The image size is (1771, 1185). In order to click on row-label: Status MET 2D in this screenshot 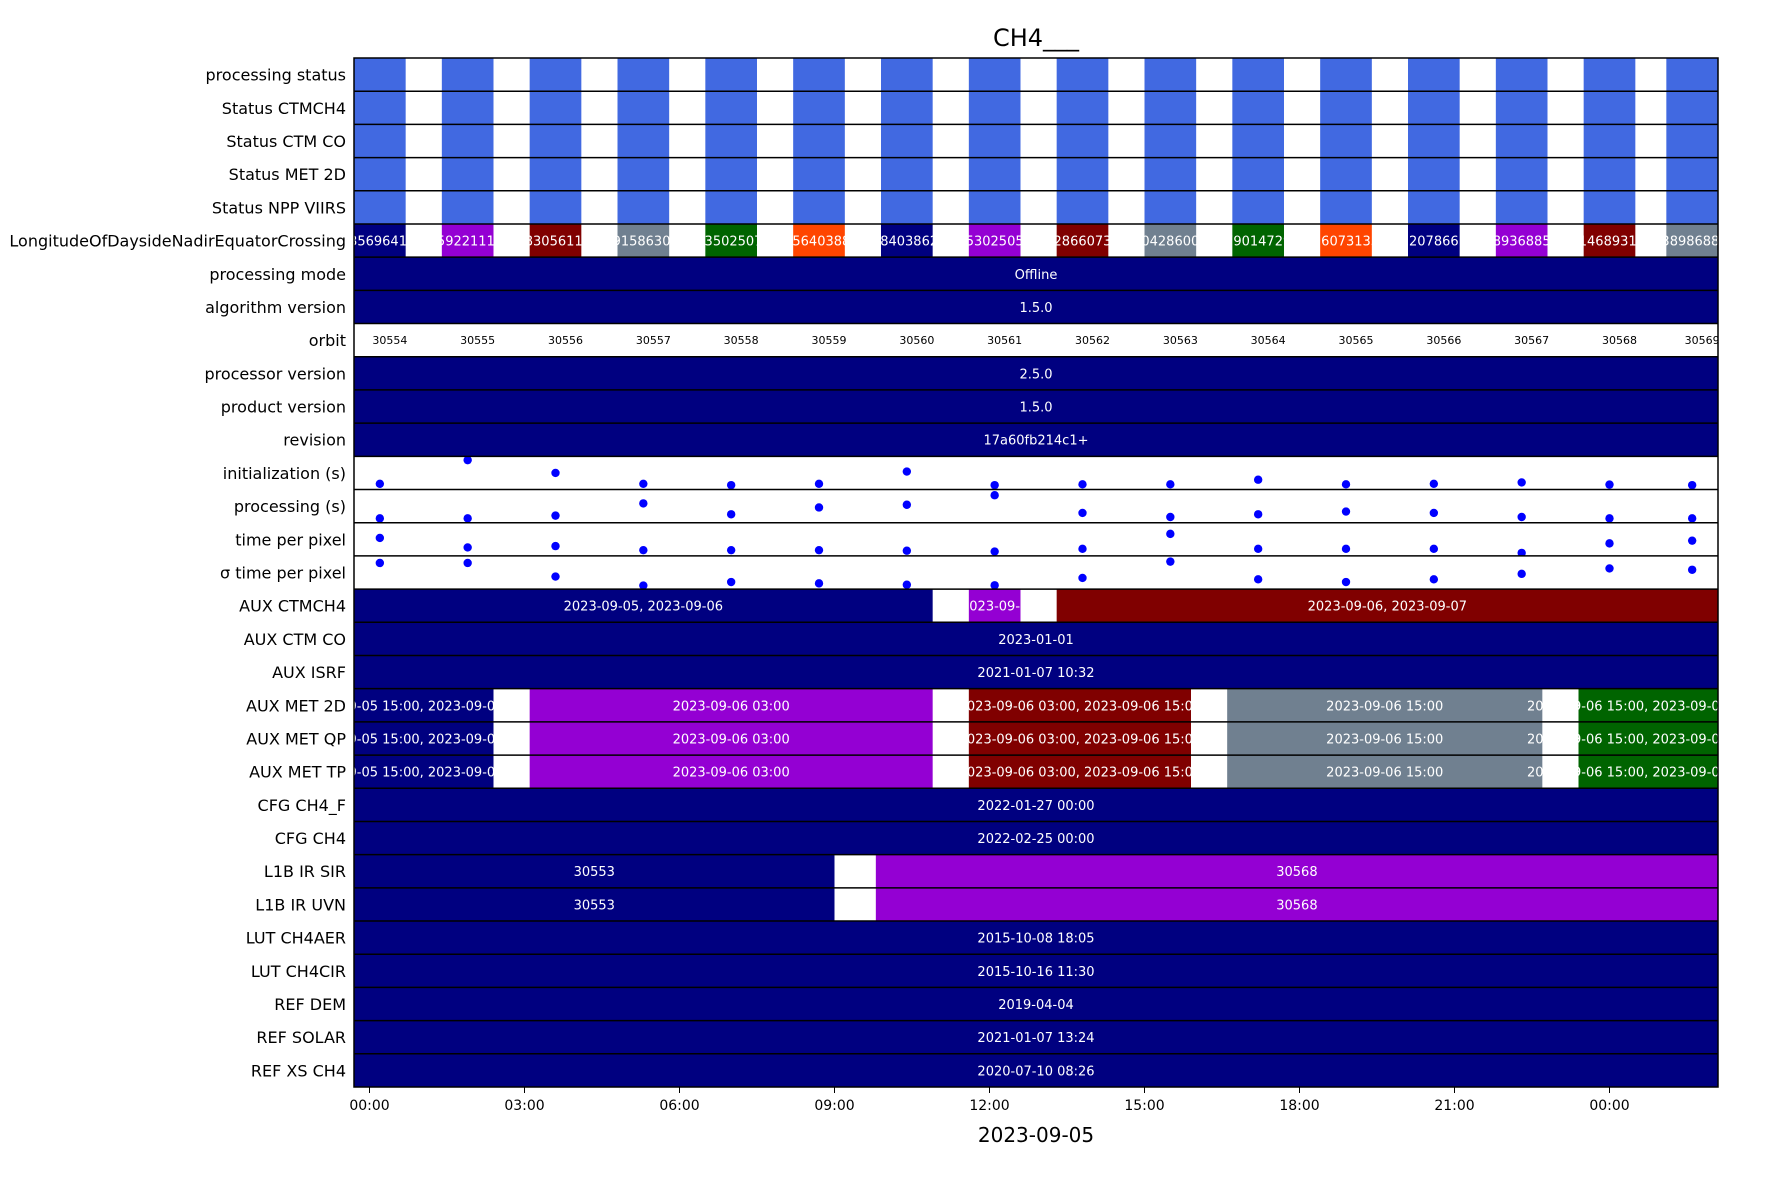, I will do `click(287, 174)`.